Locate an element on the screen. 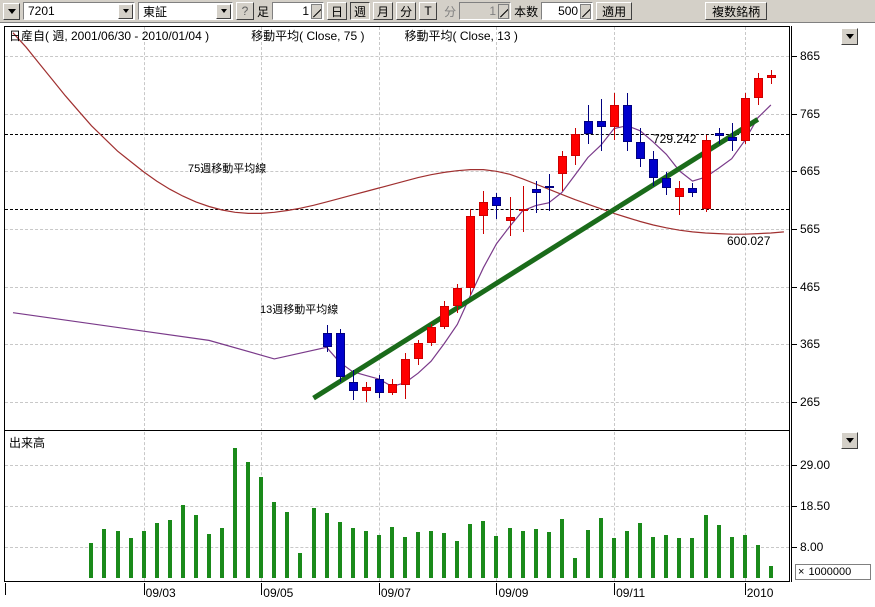 Image resolution: width=875 pixels, height=607 pixels. price-scale-down-button is located at coordinates (849, 36).